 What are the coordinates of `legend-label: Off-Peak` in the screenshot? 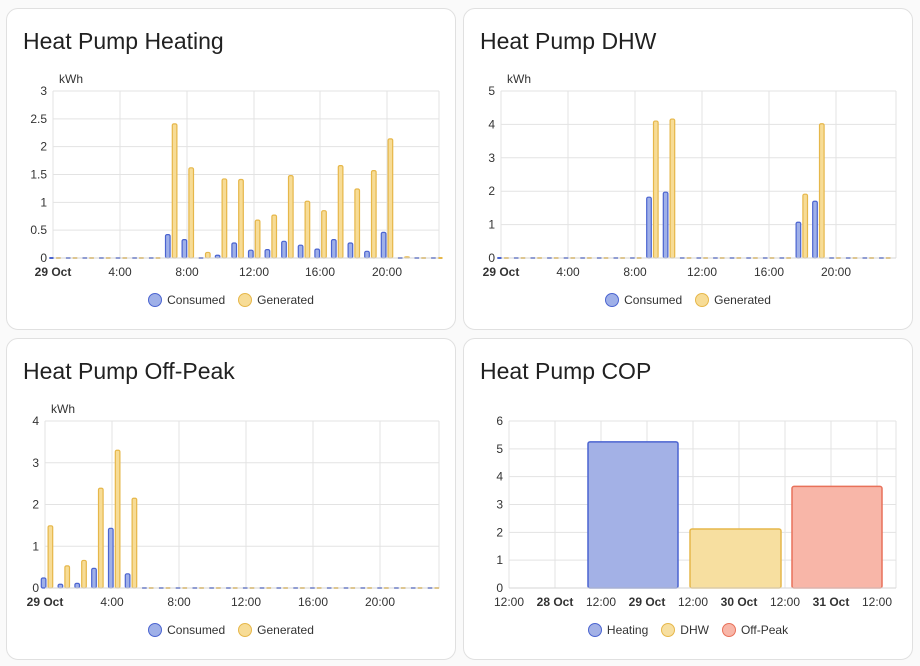 It's located at (764, 630).